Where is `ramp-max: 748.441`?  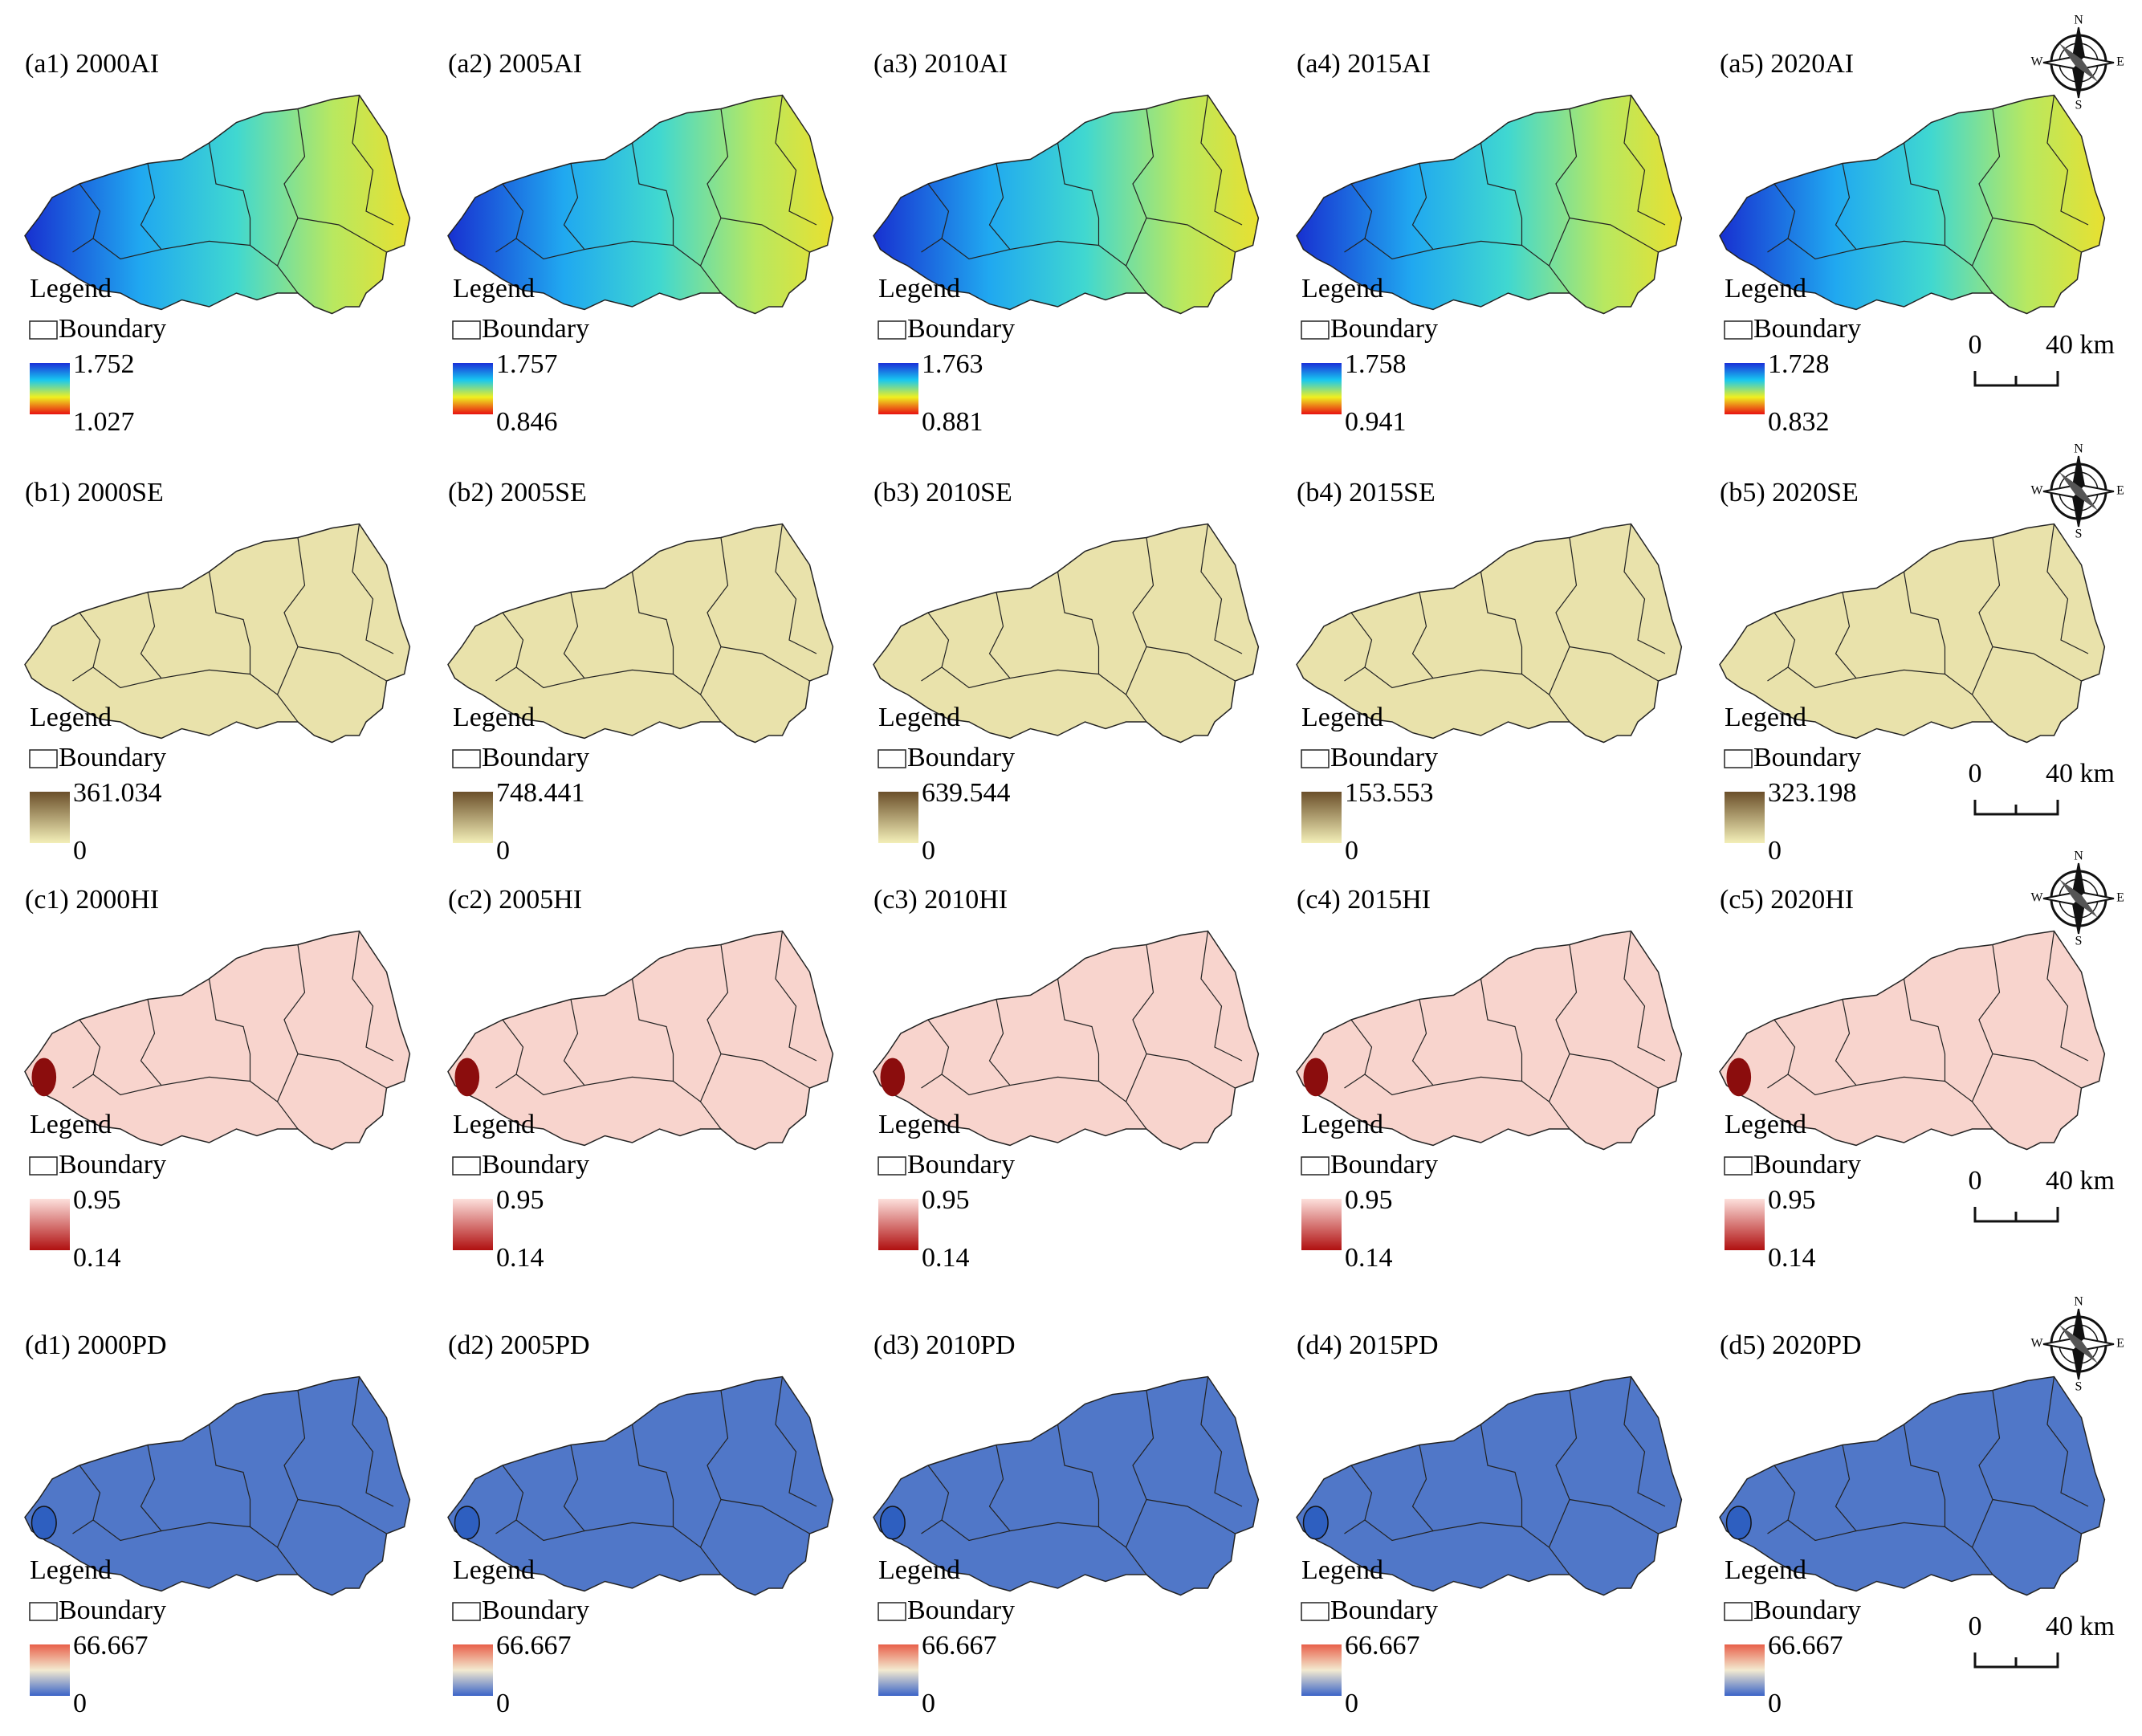 ramp-max: 748.441 is located at coordinates (541, 793).